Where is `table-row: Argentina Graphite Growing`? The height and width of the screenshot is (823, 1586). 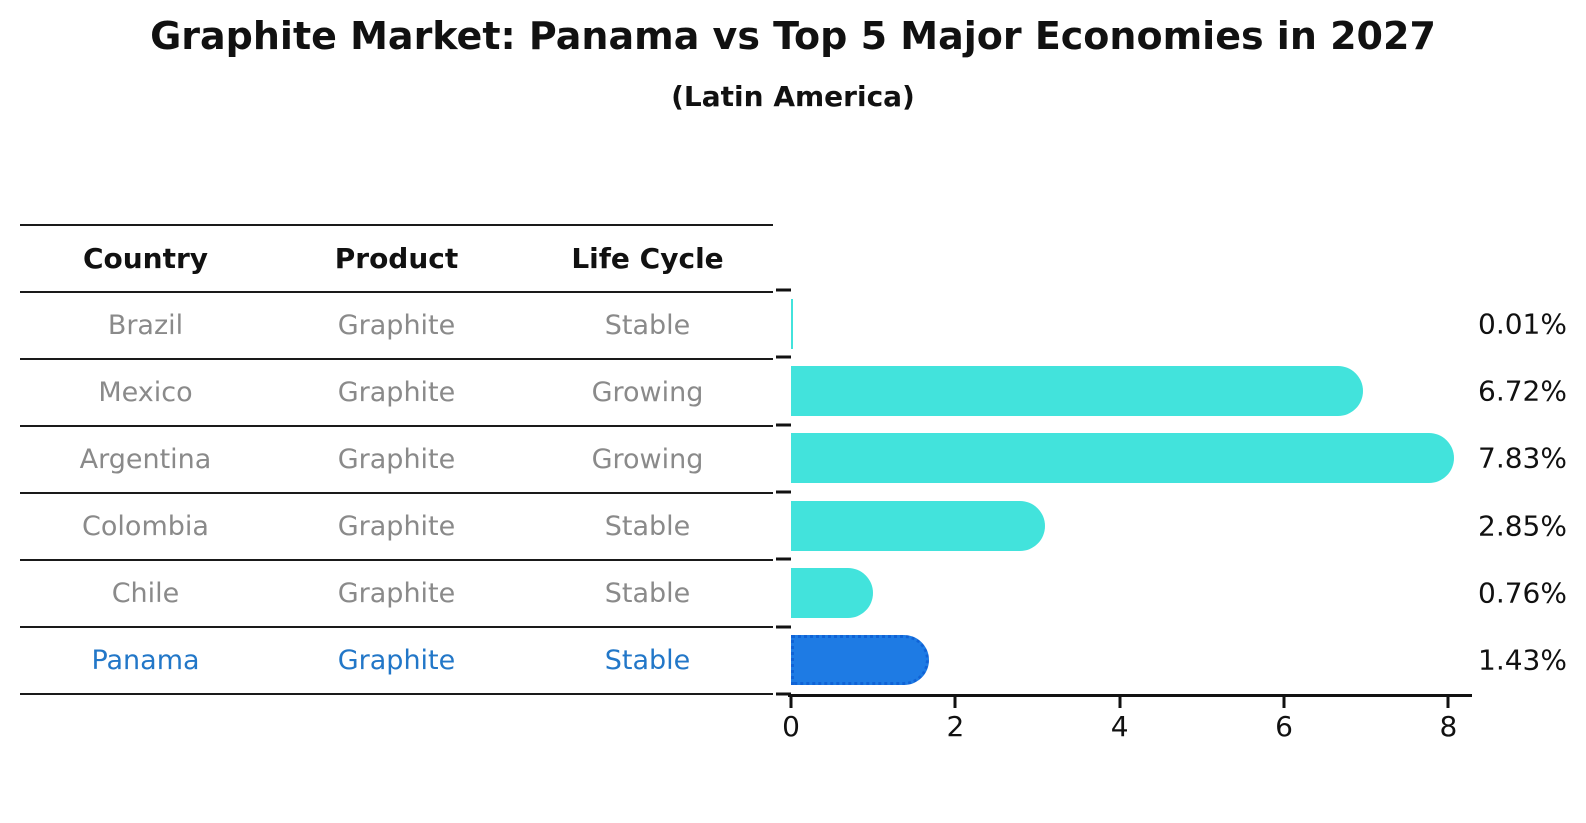 table-row: Argentina Graphite Growing is located at coordinates (396, 460).